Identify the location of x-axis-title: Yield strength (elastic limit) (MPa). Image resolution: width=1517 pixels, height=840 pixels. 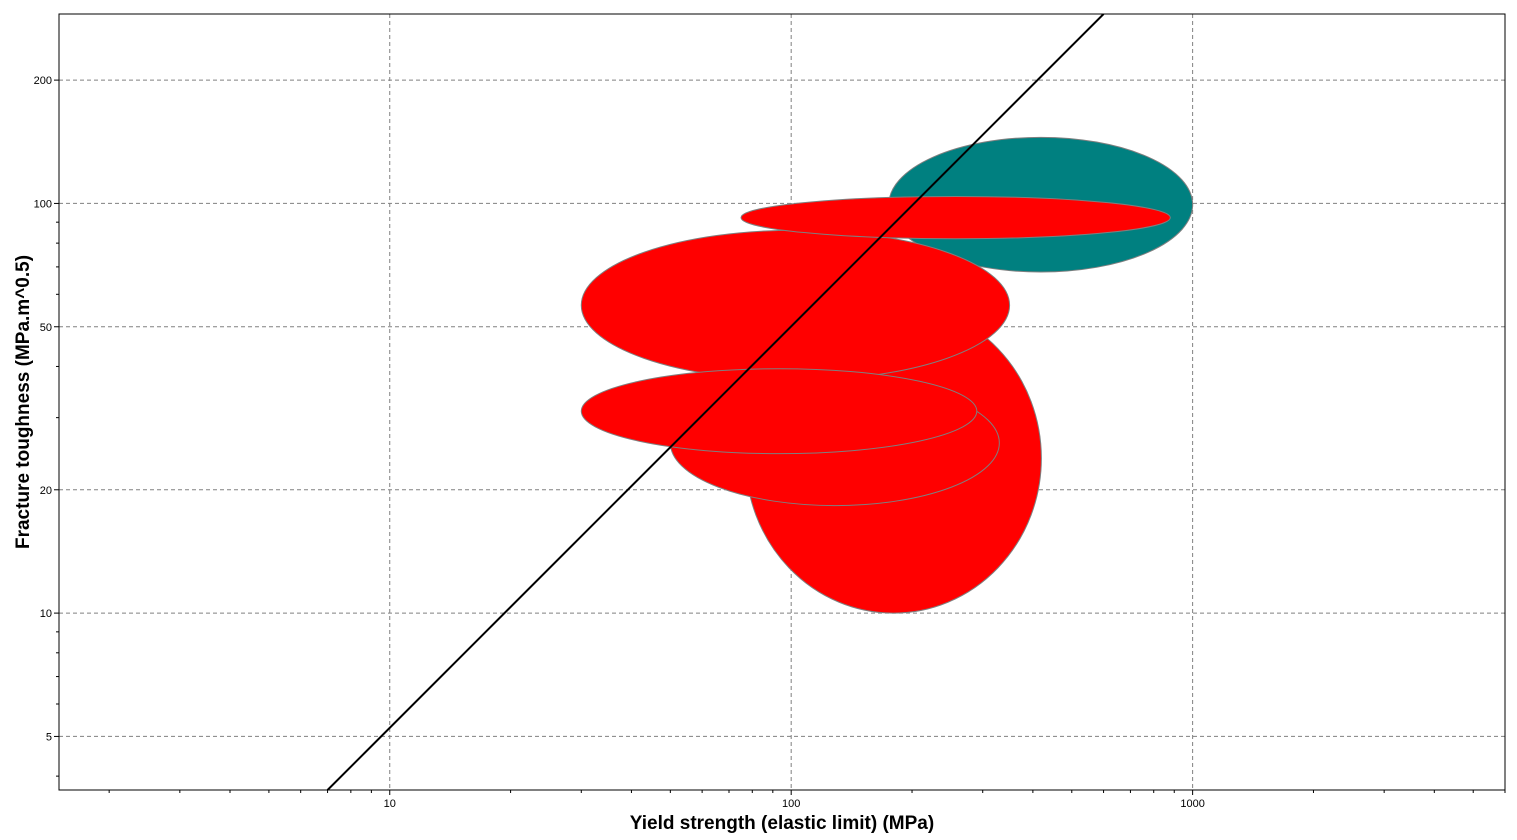
(782, 823).